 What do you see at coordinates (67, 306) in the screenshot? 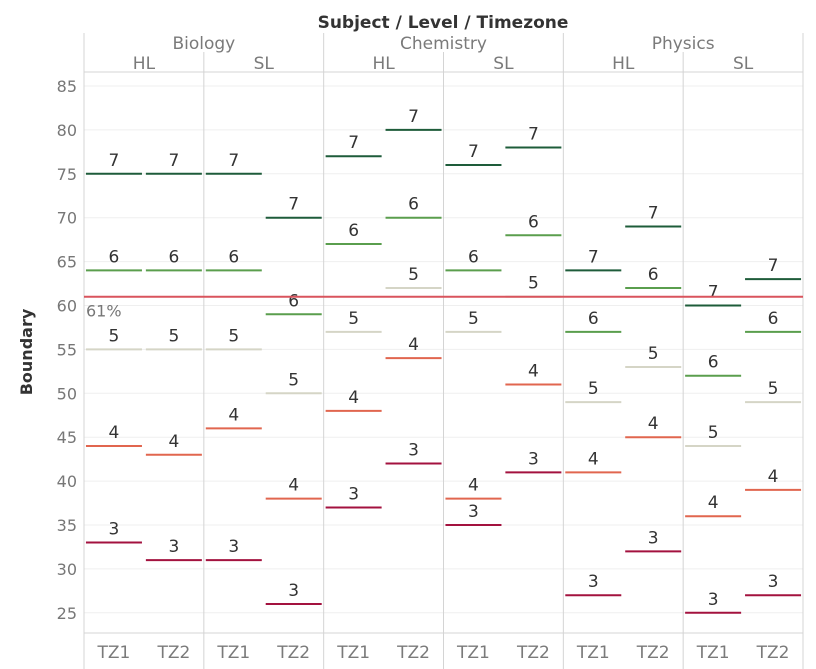
I see `y-tick-label: 60` at bounding box center [67, 306].